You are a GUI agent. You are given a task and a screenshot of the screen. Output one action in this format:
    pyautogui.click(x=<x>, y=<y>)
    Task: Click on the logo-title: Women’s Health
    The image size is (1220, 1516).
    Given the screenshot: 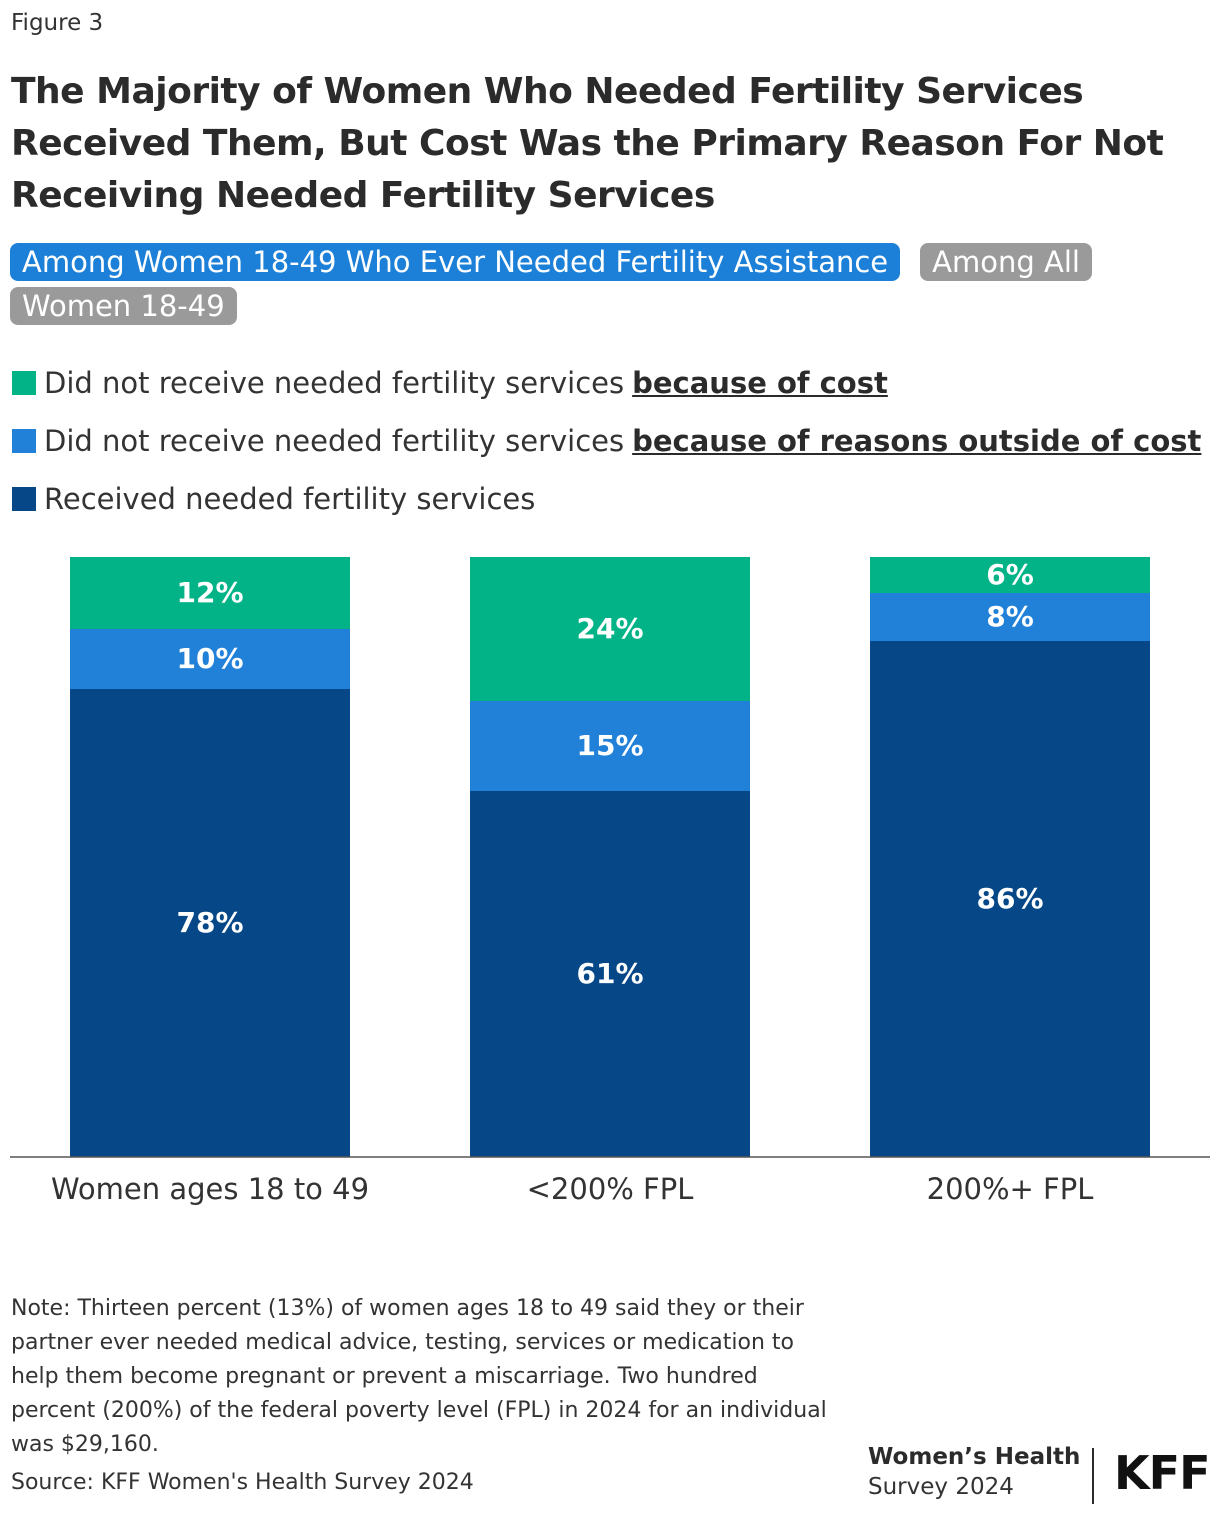 What is the action you would take?
    pyautogui.click(x=974, y=1457)
    